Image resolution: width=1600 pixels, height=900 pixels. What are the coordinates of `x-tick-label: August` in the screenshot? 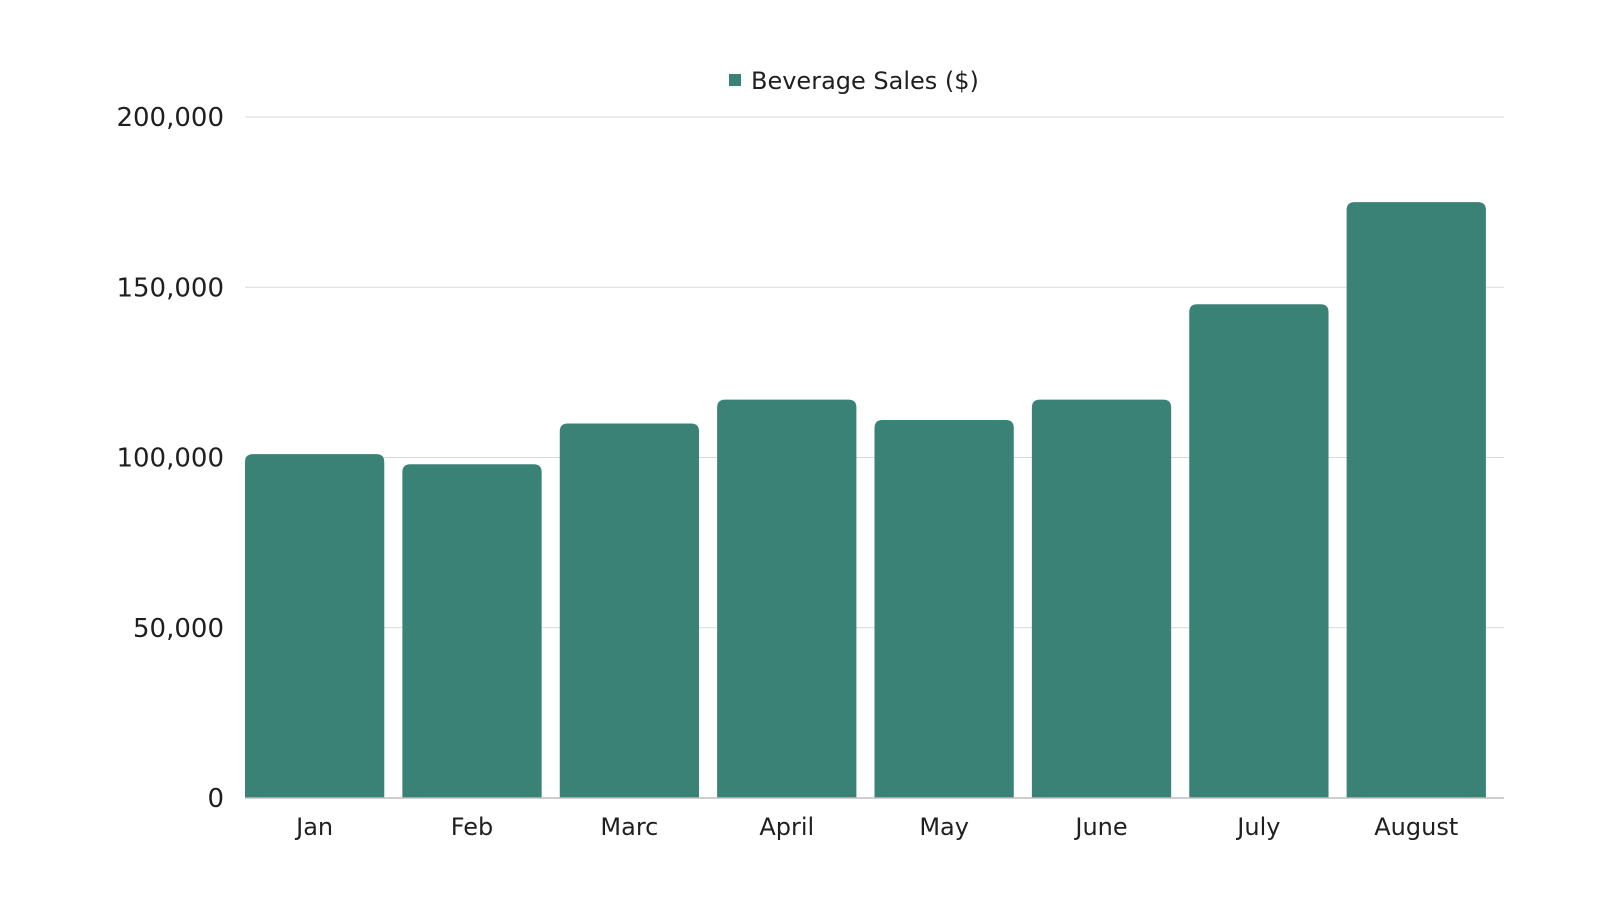 It's located at (1416, 827).